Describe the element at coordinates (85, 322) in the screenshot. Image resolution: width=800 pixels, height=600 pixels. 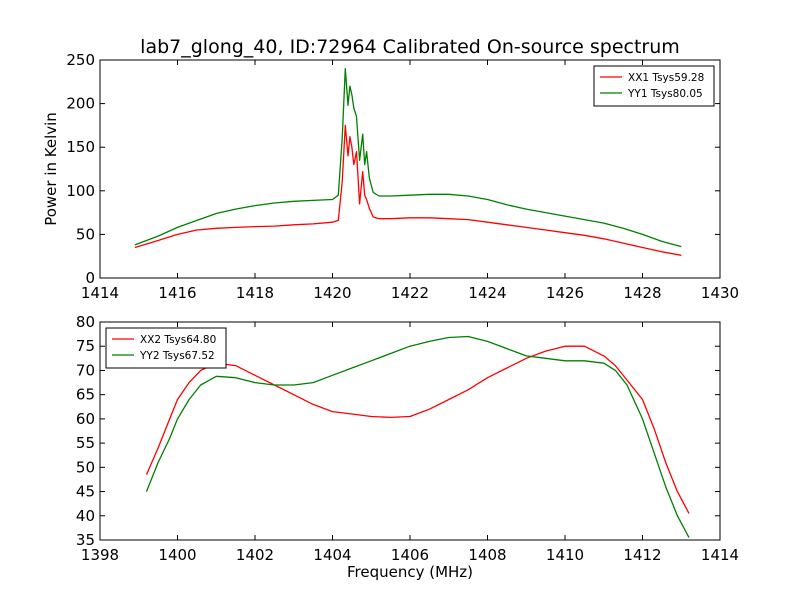
I see `y-tick-label: 80` at that location.